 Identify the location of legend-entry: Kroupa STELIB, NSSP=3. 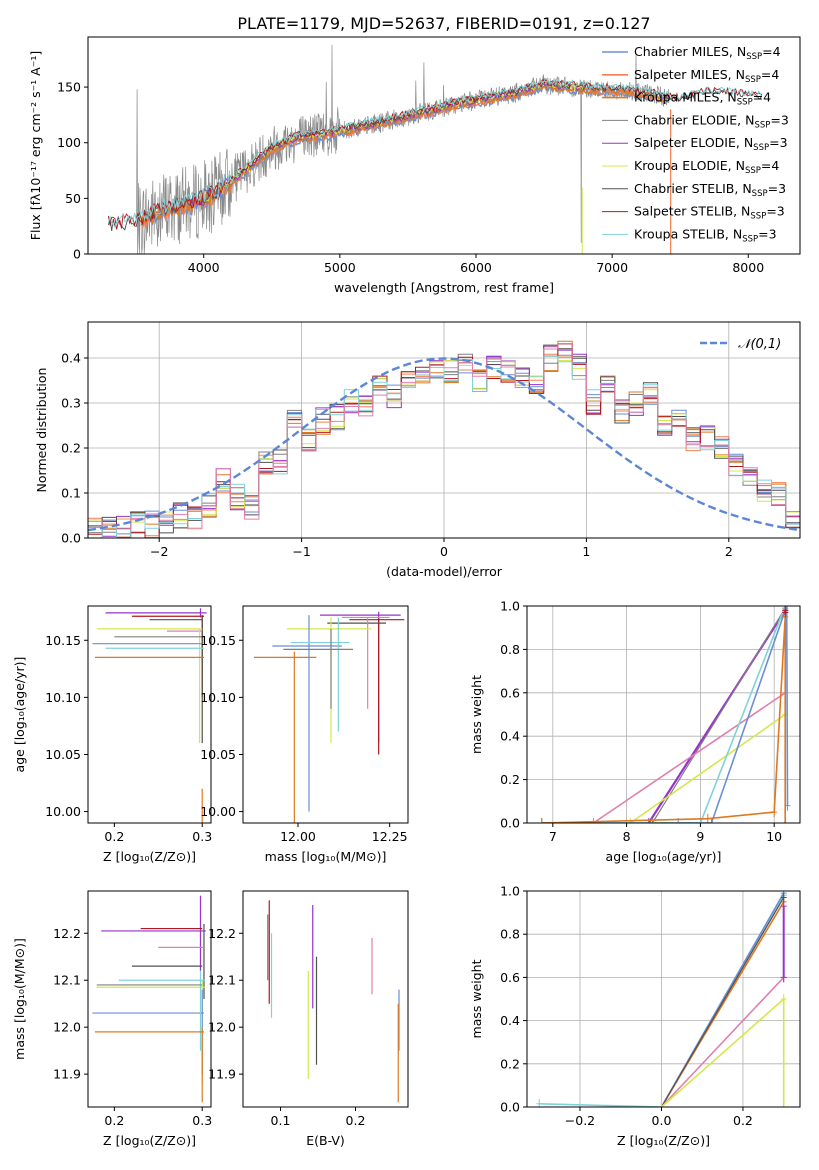
(705, 235).